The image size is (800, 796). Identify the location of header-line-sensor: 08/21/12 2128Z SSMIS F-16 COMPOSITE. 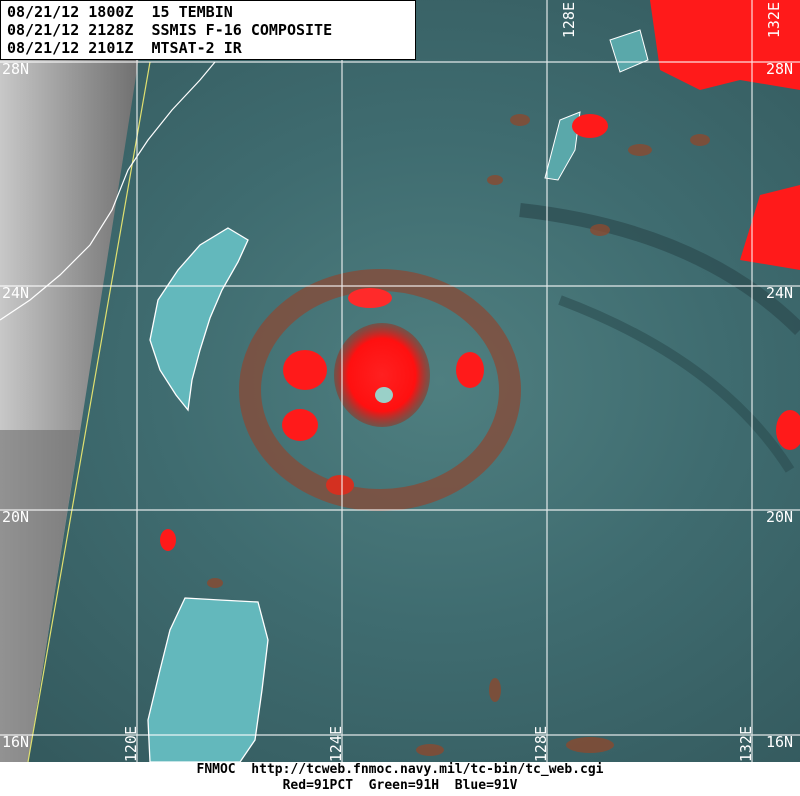
(170, 30).